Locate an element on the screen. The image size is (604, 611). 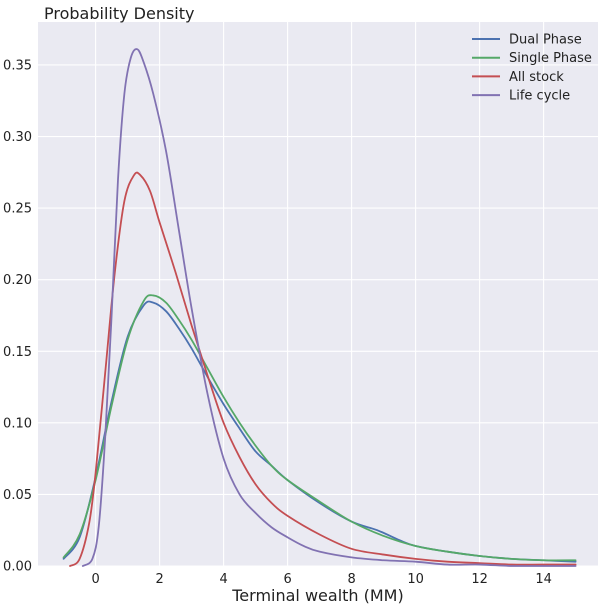
y-tick-label: 0.05 is located at coordinates (17, 495).